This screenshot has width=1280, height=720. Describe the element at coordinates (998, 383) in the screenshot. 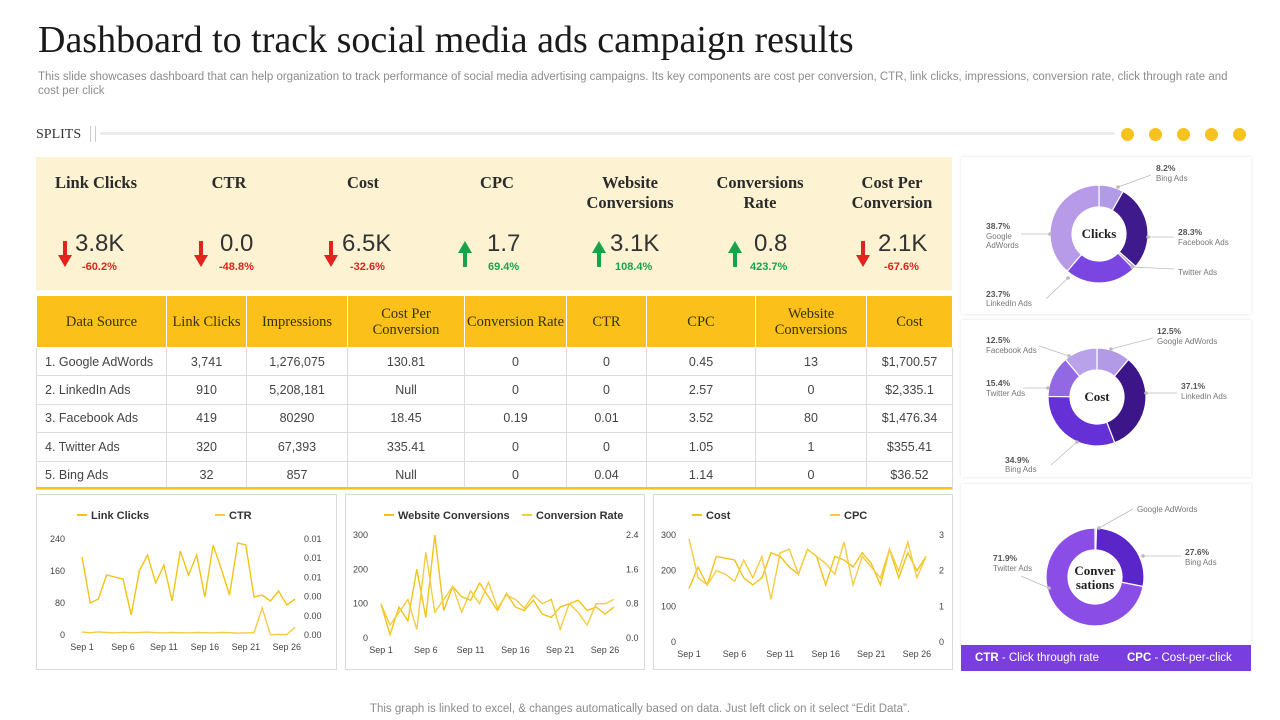

I see `donut-value-label: 15.4%` at that location.